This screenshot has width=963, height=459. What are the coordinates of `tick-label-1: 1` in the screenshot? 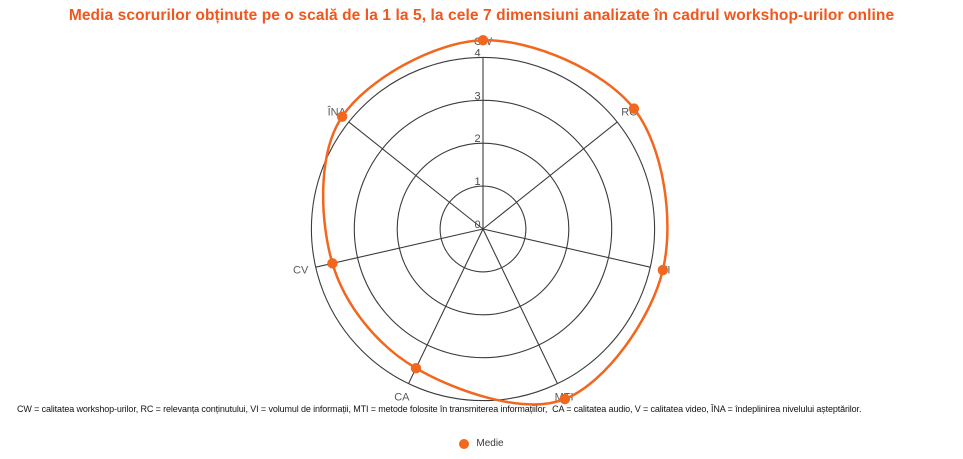 It's located at (477, 182).